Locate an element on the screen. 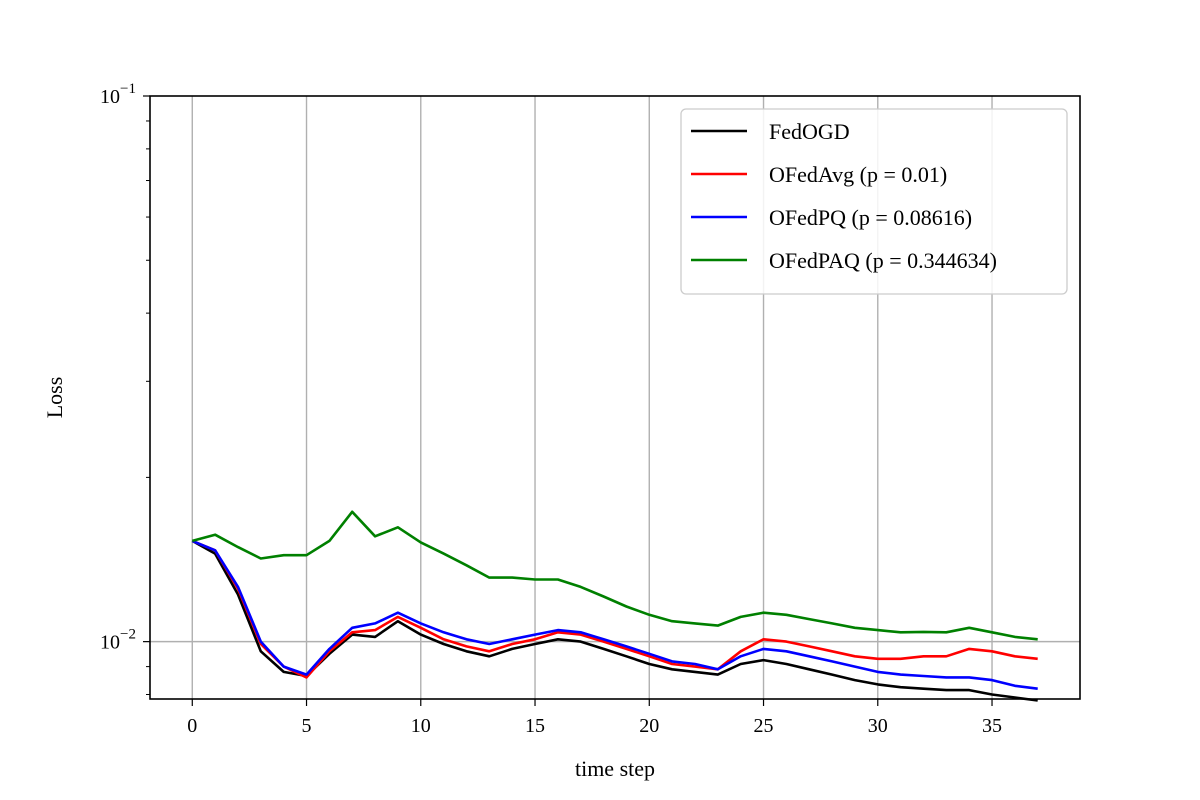 The image size is (1200, 800). y-tick-label: 10⁻² is located at coordinates (118, 640).